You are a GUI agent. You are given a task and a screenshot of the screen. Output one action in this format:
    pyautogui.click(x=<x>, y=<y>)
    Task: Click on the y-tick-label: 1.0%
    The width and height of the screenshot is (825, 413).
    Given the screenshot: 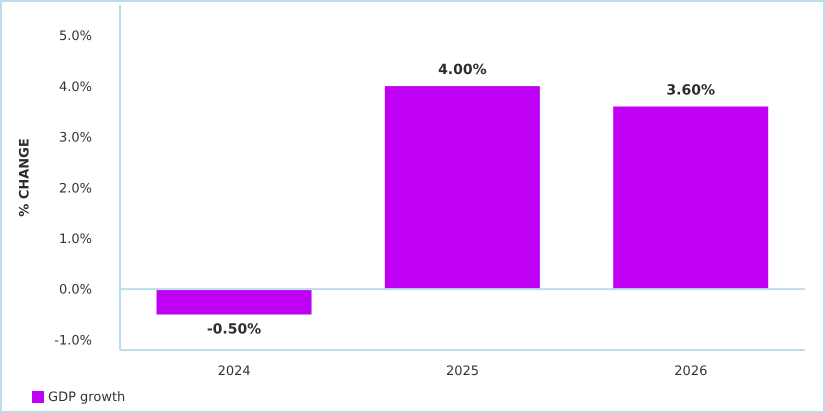 What is the action you would take?
    pyautogui.click(x=75, y=239)
    